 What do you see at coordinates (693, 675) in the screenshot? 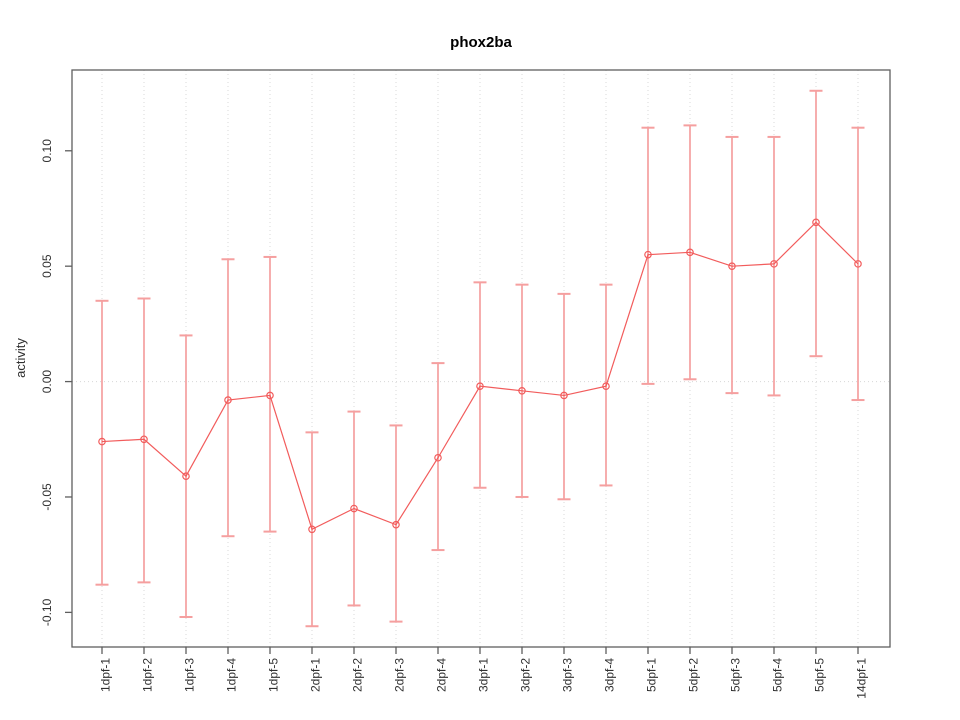
I see `x-tick-label: 5dpf-2` at bounding box center [693, 675].